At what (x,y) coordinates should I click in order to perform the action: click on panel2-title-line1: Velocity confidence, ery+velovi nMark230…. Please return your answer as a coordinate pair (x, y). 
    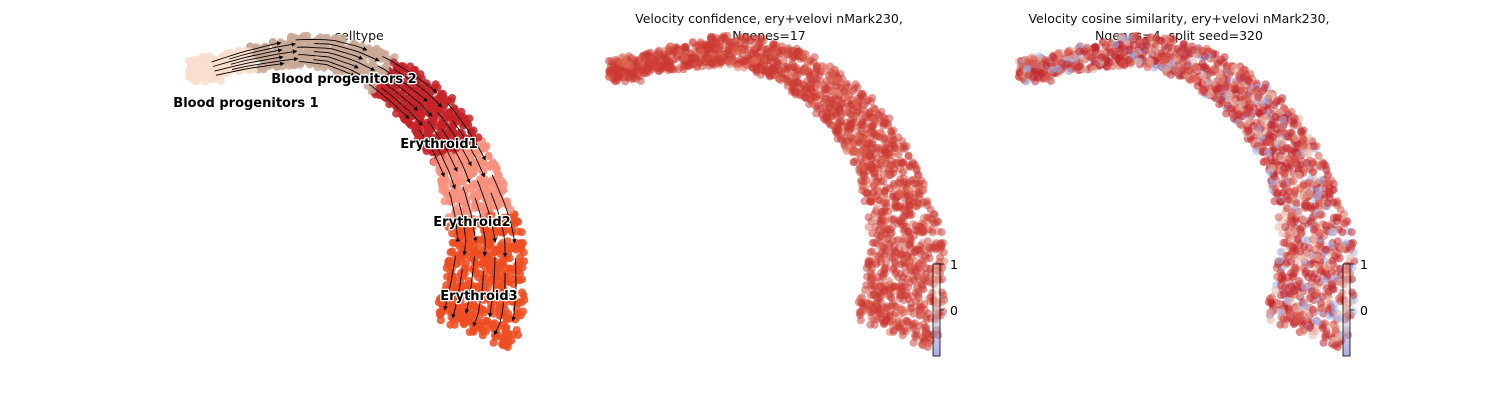
    Looking at the image, I should click on (769, 18).